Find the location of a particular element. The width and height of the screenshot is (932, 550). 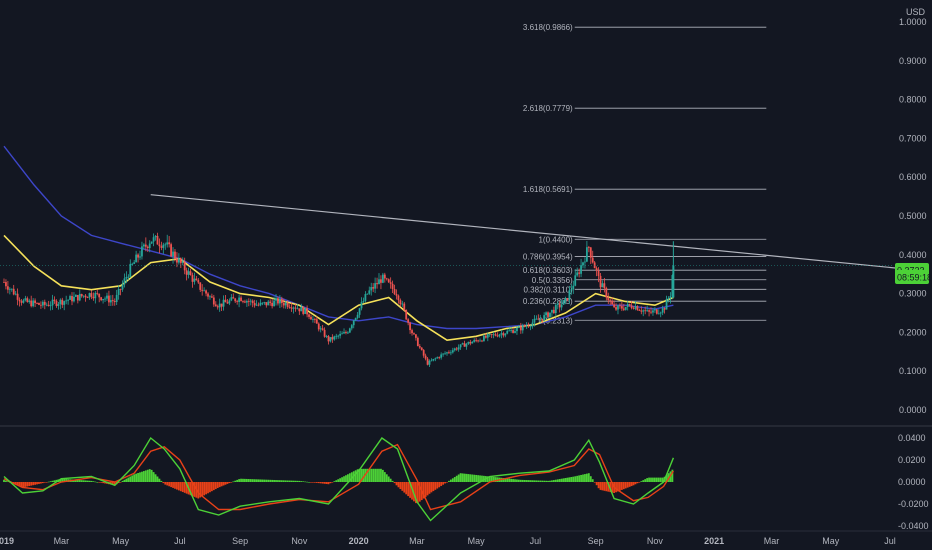

trendline-group is located at coordinates (535, 232).